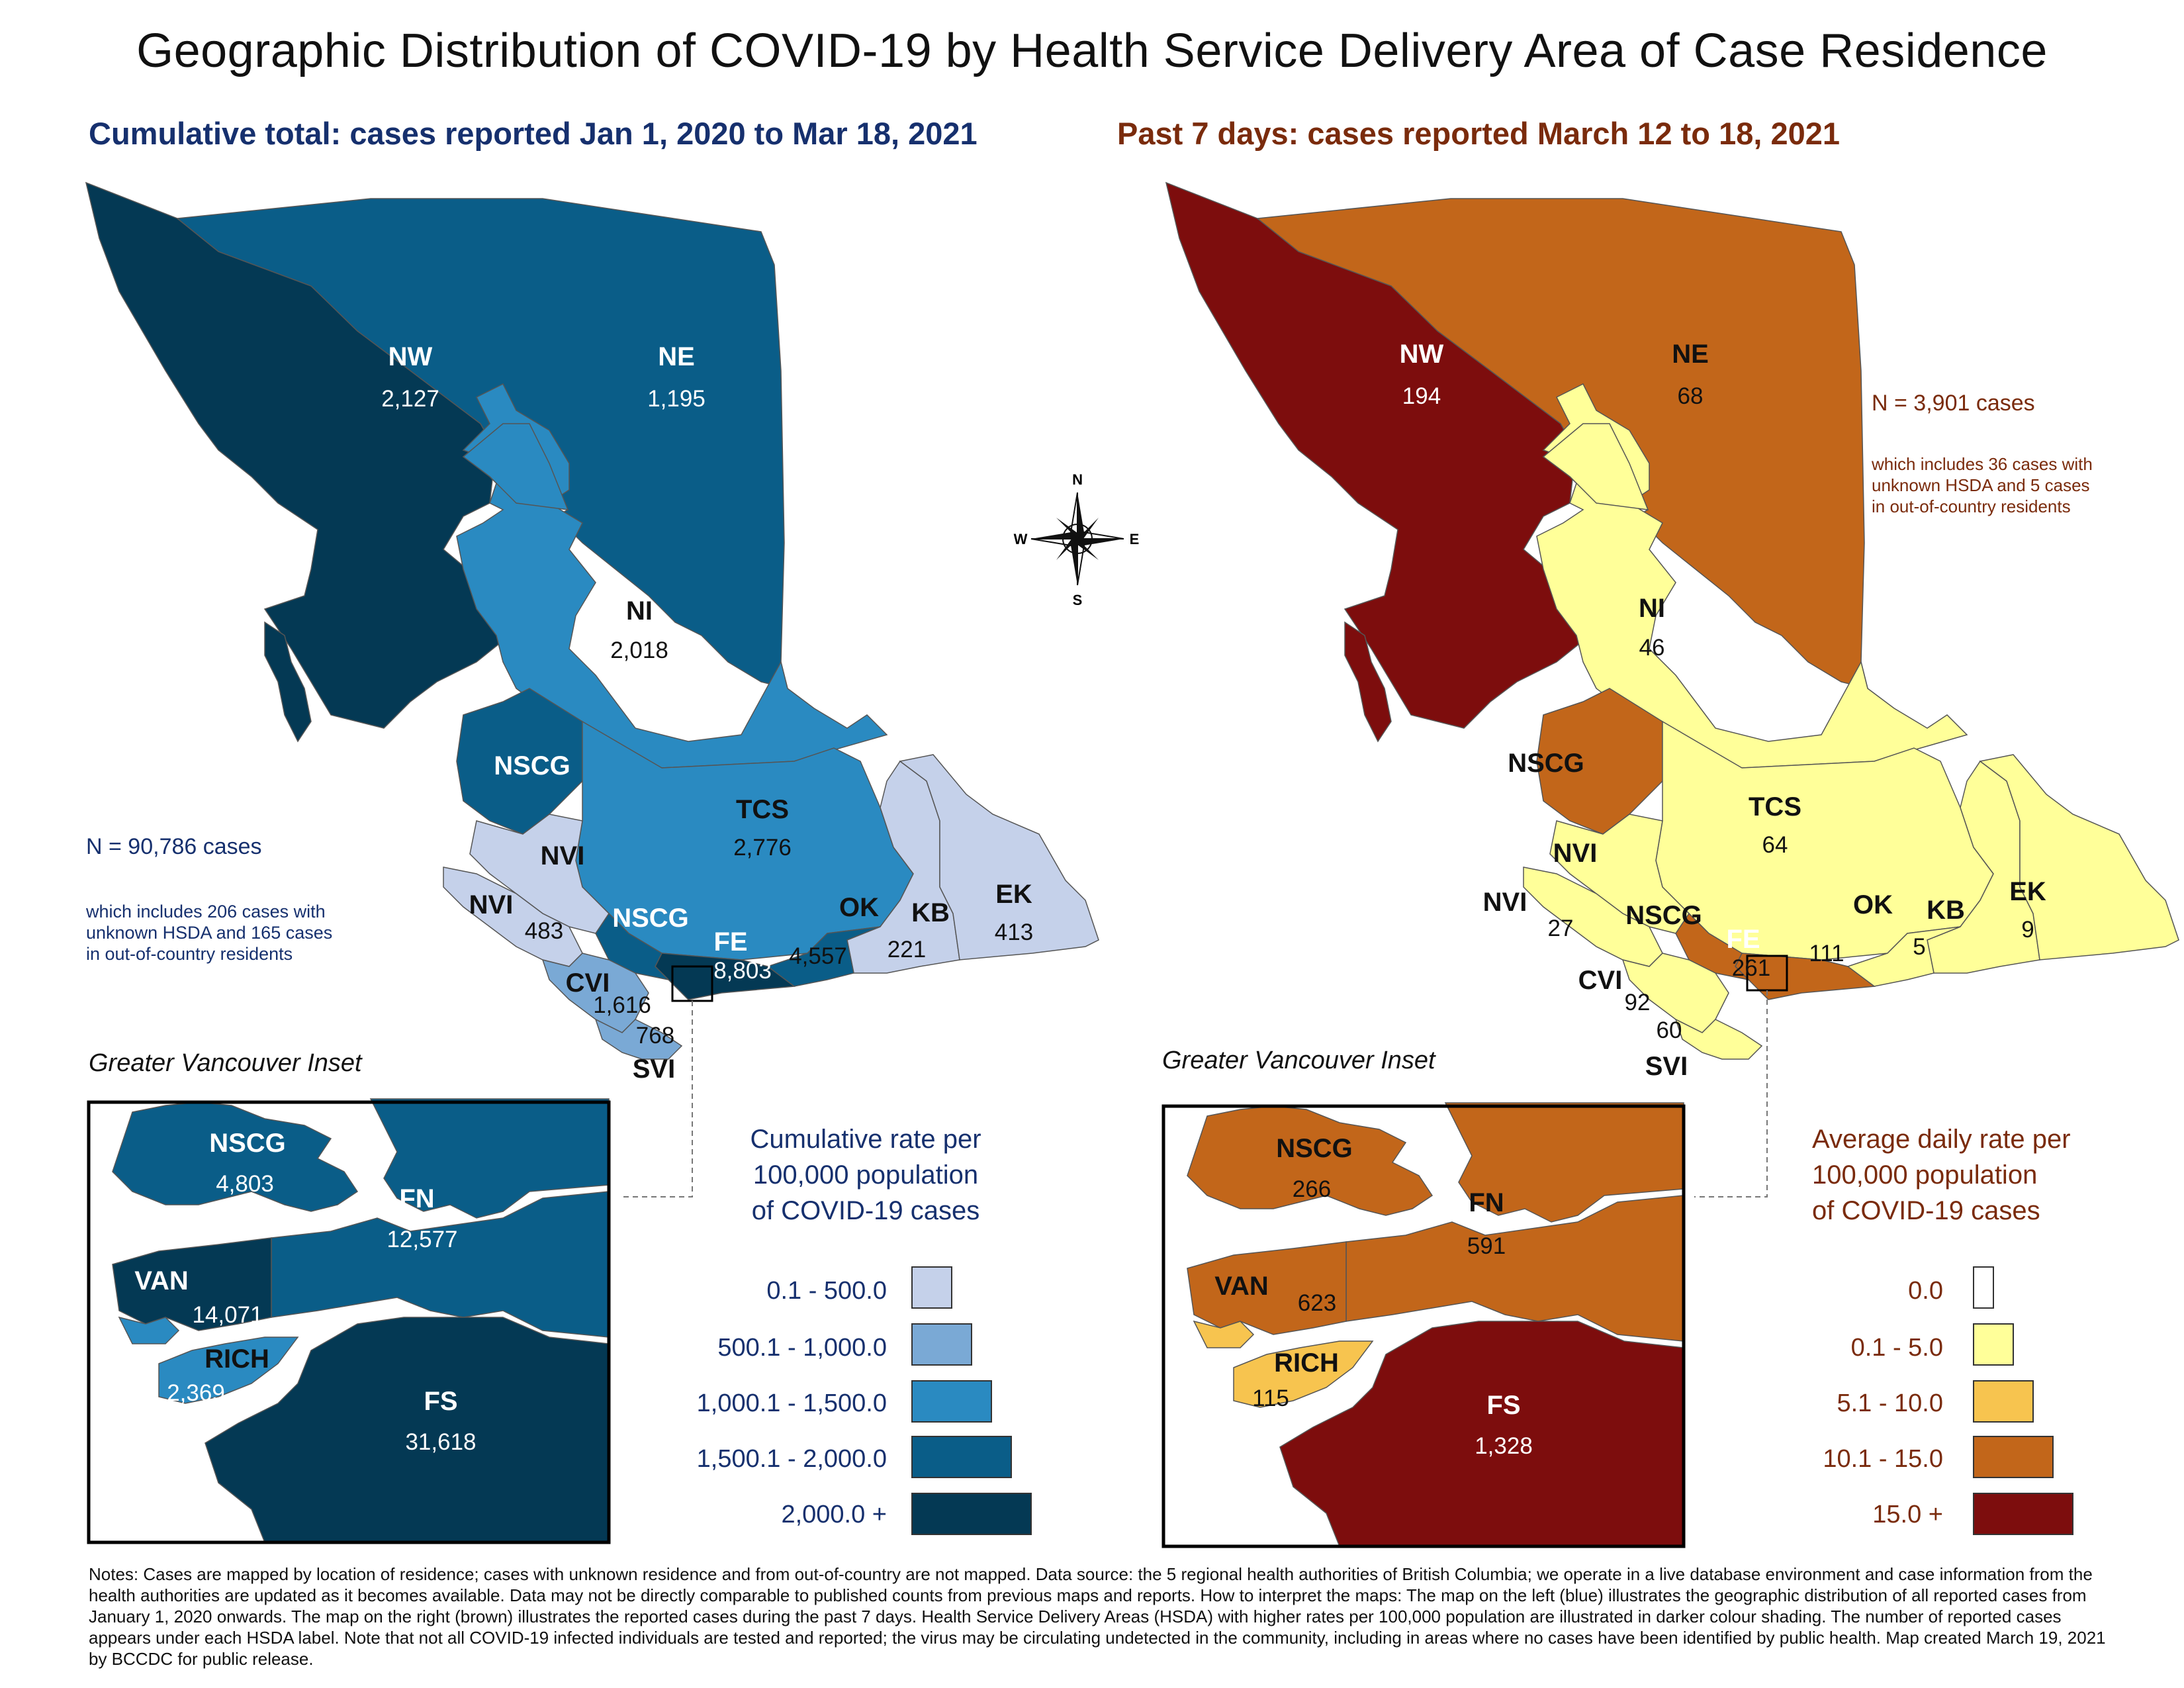 This screenshot has width=2184, height=1688. I want to click on value-ne: 68, so click(1691, 396).